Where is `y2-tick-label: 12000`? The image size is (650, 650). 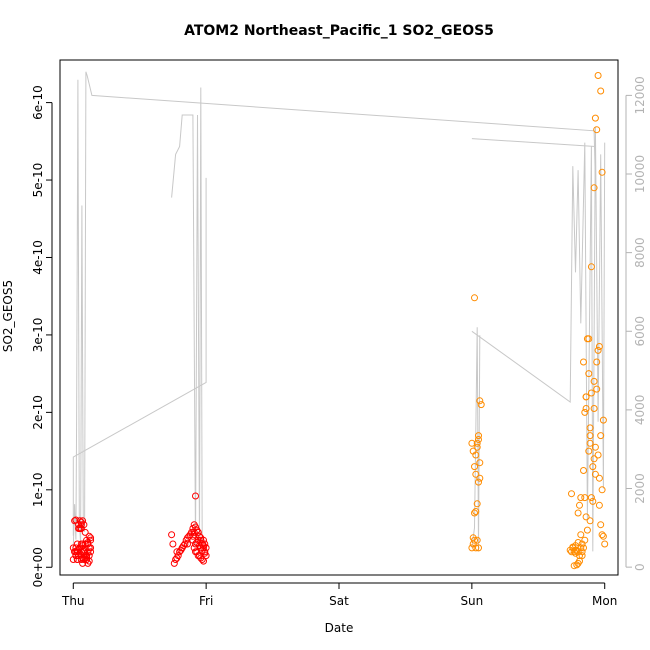
y2-tick-label: 12000 is located at coordinates (640, 95).